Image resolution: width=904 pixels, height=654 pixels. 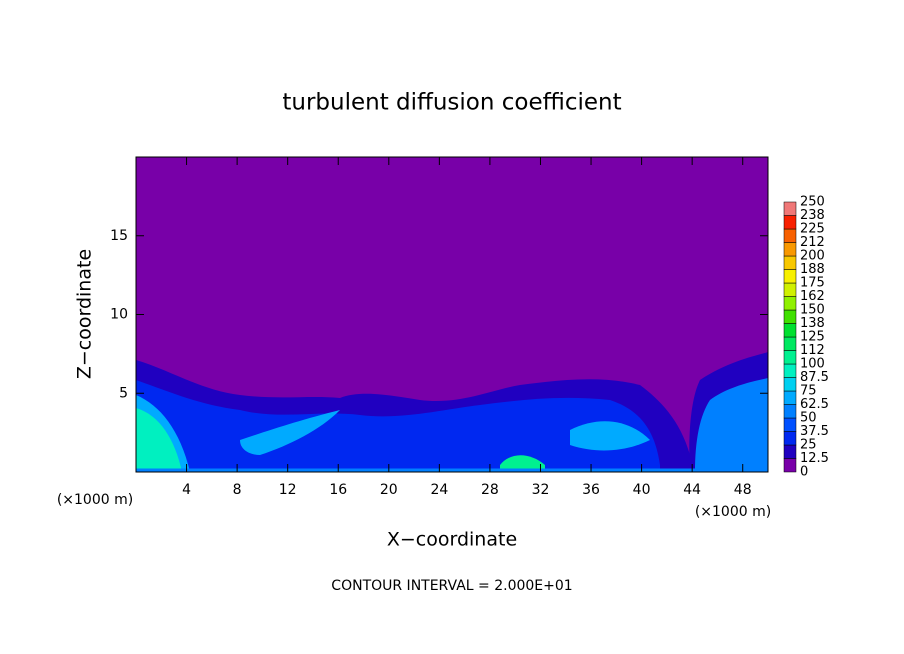 What do you see at coordinates (591, 490) in the screenshot?
I see `x-tick-label: 36` at bounding box center [591, 490].